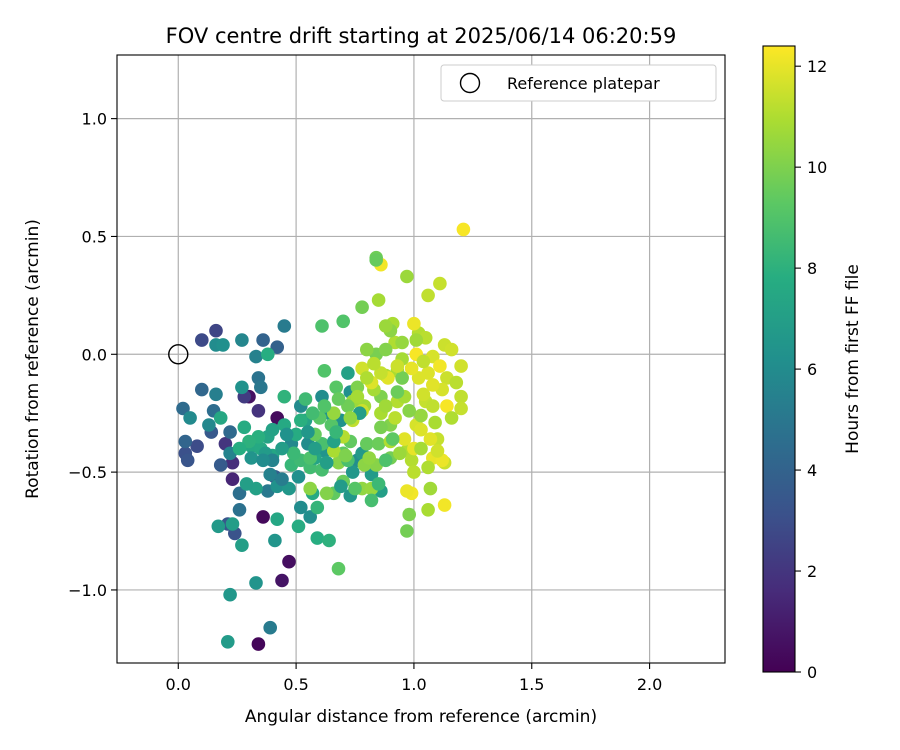 This screenshot has width=900, height=750. Describe the element at coordinates (413, 684) in the screenshot. I see `x-tick-label: 1.0` at that location.